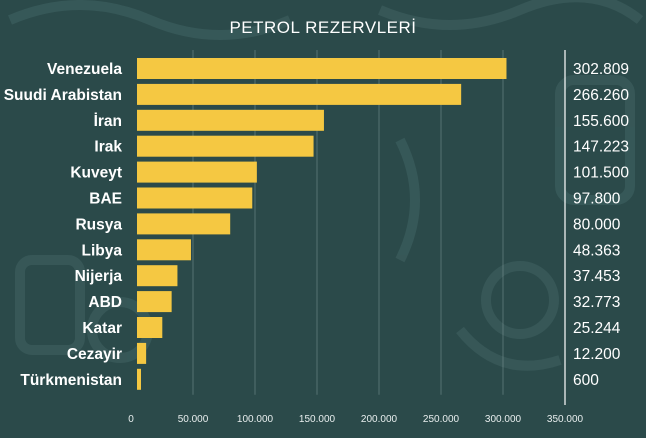 This screenshot has width=646, height=438. What do you see at coordinates (98, 224) in the screenshot?
I see `category-label: Rusya` at bounding box center [98, 224].